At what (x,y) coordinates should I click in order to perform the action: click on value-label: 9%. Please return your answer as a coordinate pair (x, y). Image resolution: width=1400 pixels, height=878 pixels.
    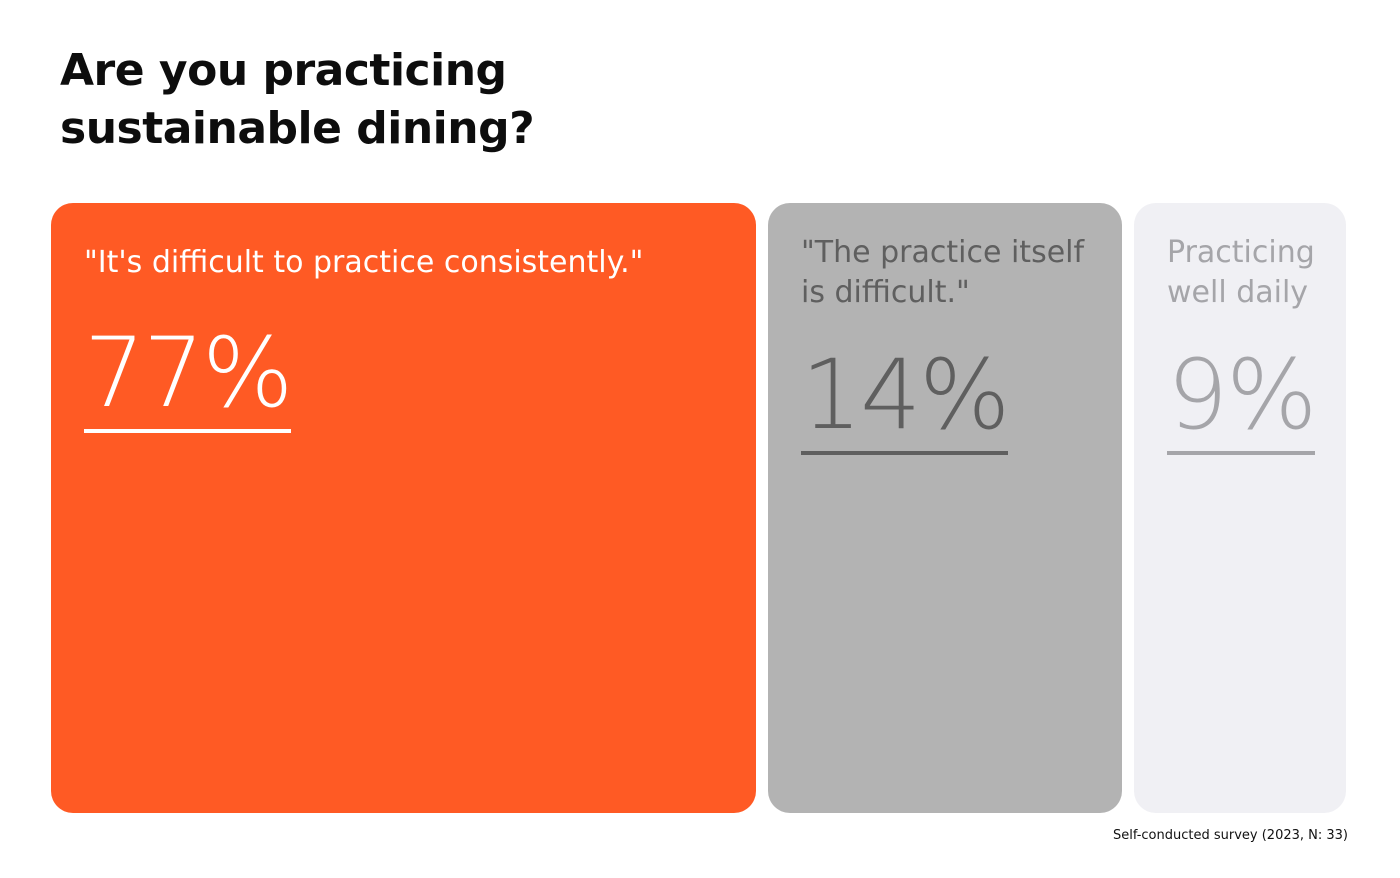
    Looking at the image, I should click on (1242, 400).